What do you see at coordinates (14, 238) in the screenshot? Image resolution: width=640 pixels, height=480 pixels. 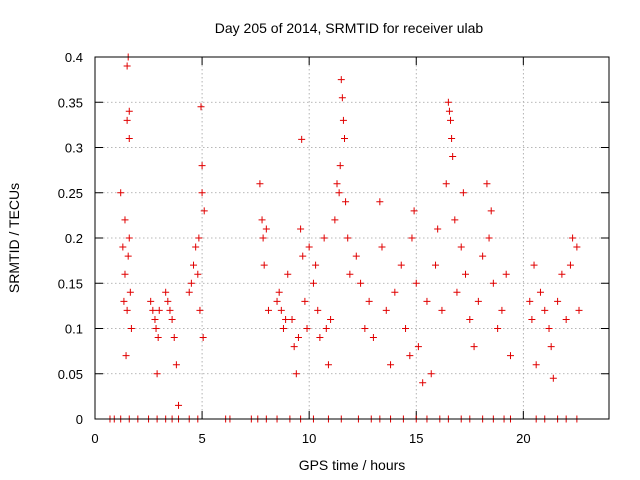 I see `y-axis-label: SRMTID / TECUs` at bounding box center [14, 238].